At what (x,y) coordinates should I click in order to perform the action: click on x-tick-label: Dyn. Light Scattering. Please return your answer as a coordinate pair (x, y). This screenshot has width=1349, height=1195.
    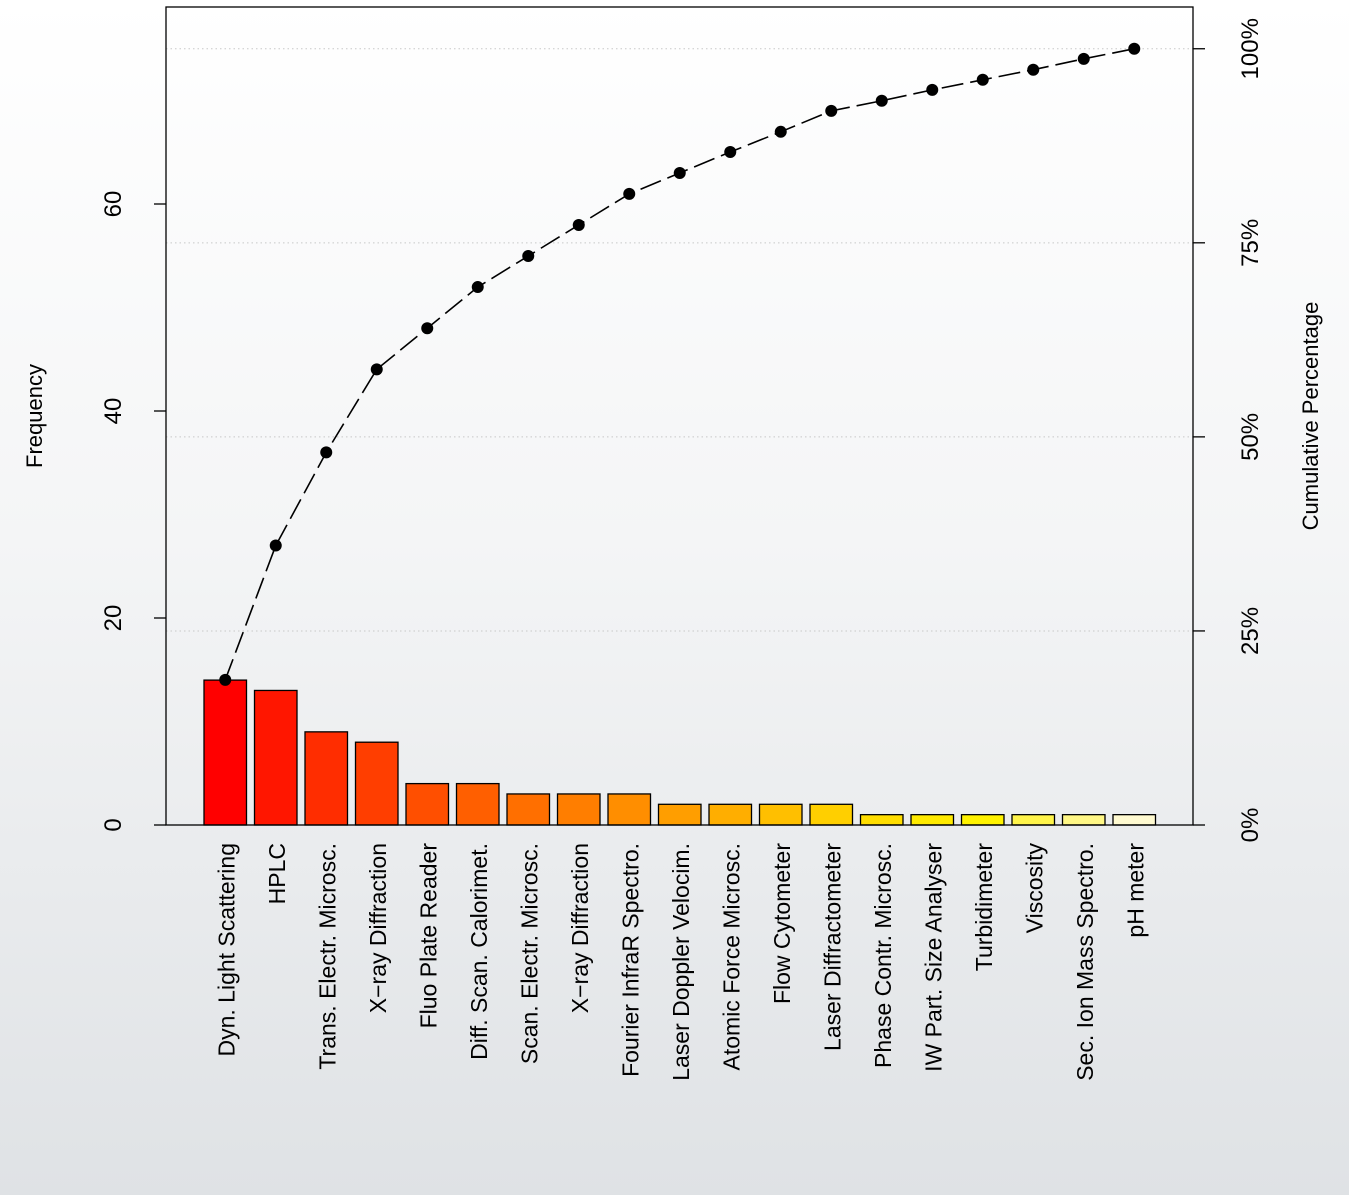
    Looking at the image, I should click on (226, 950).